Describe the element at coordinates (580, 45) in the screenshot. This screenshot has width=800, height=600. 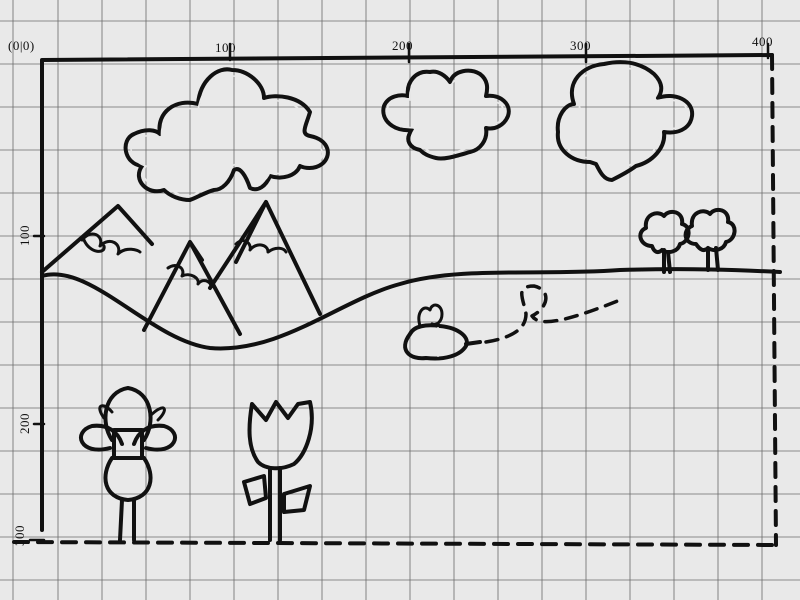
I see `top-axis-label-300: 300` at that location.